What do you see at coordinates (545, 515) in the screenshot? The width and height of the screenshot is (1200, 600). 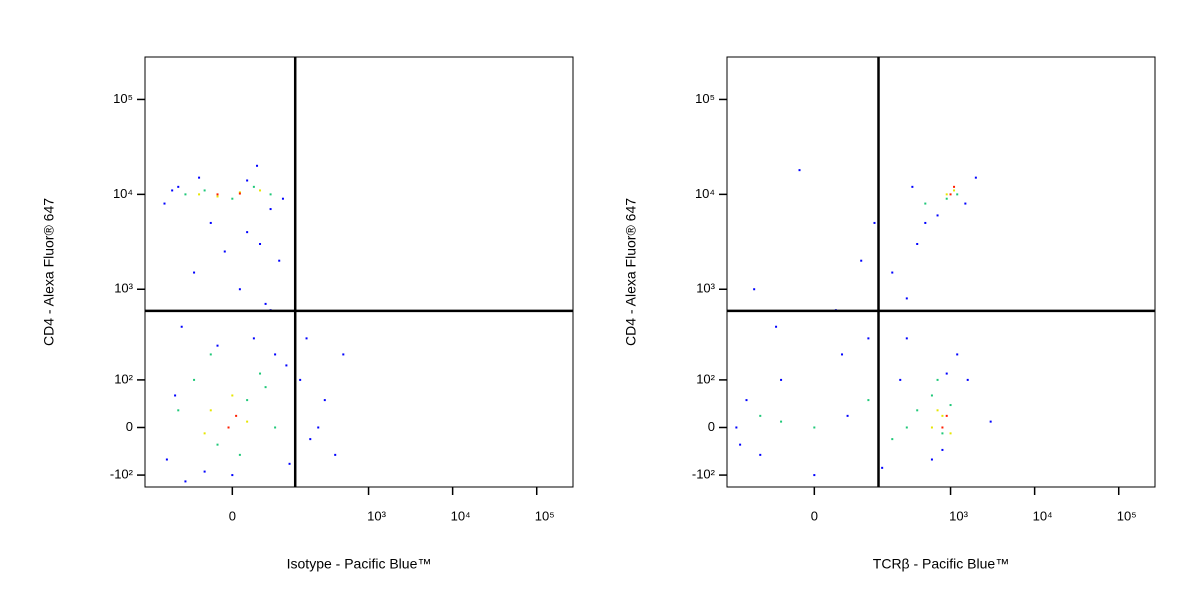 I see `x-tick-label: 10⁵` at bounding box center [545, 515].